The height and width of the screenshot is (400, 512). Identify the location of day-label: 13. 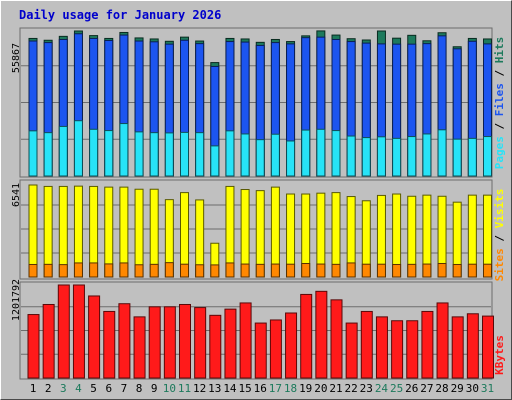
(214, 388).